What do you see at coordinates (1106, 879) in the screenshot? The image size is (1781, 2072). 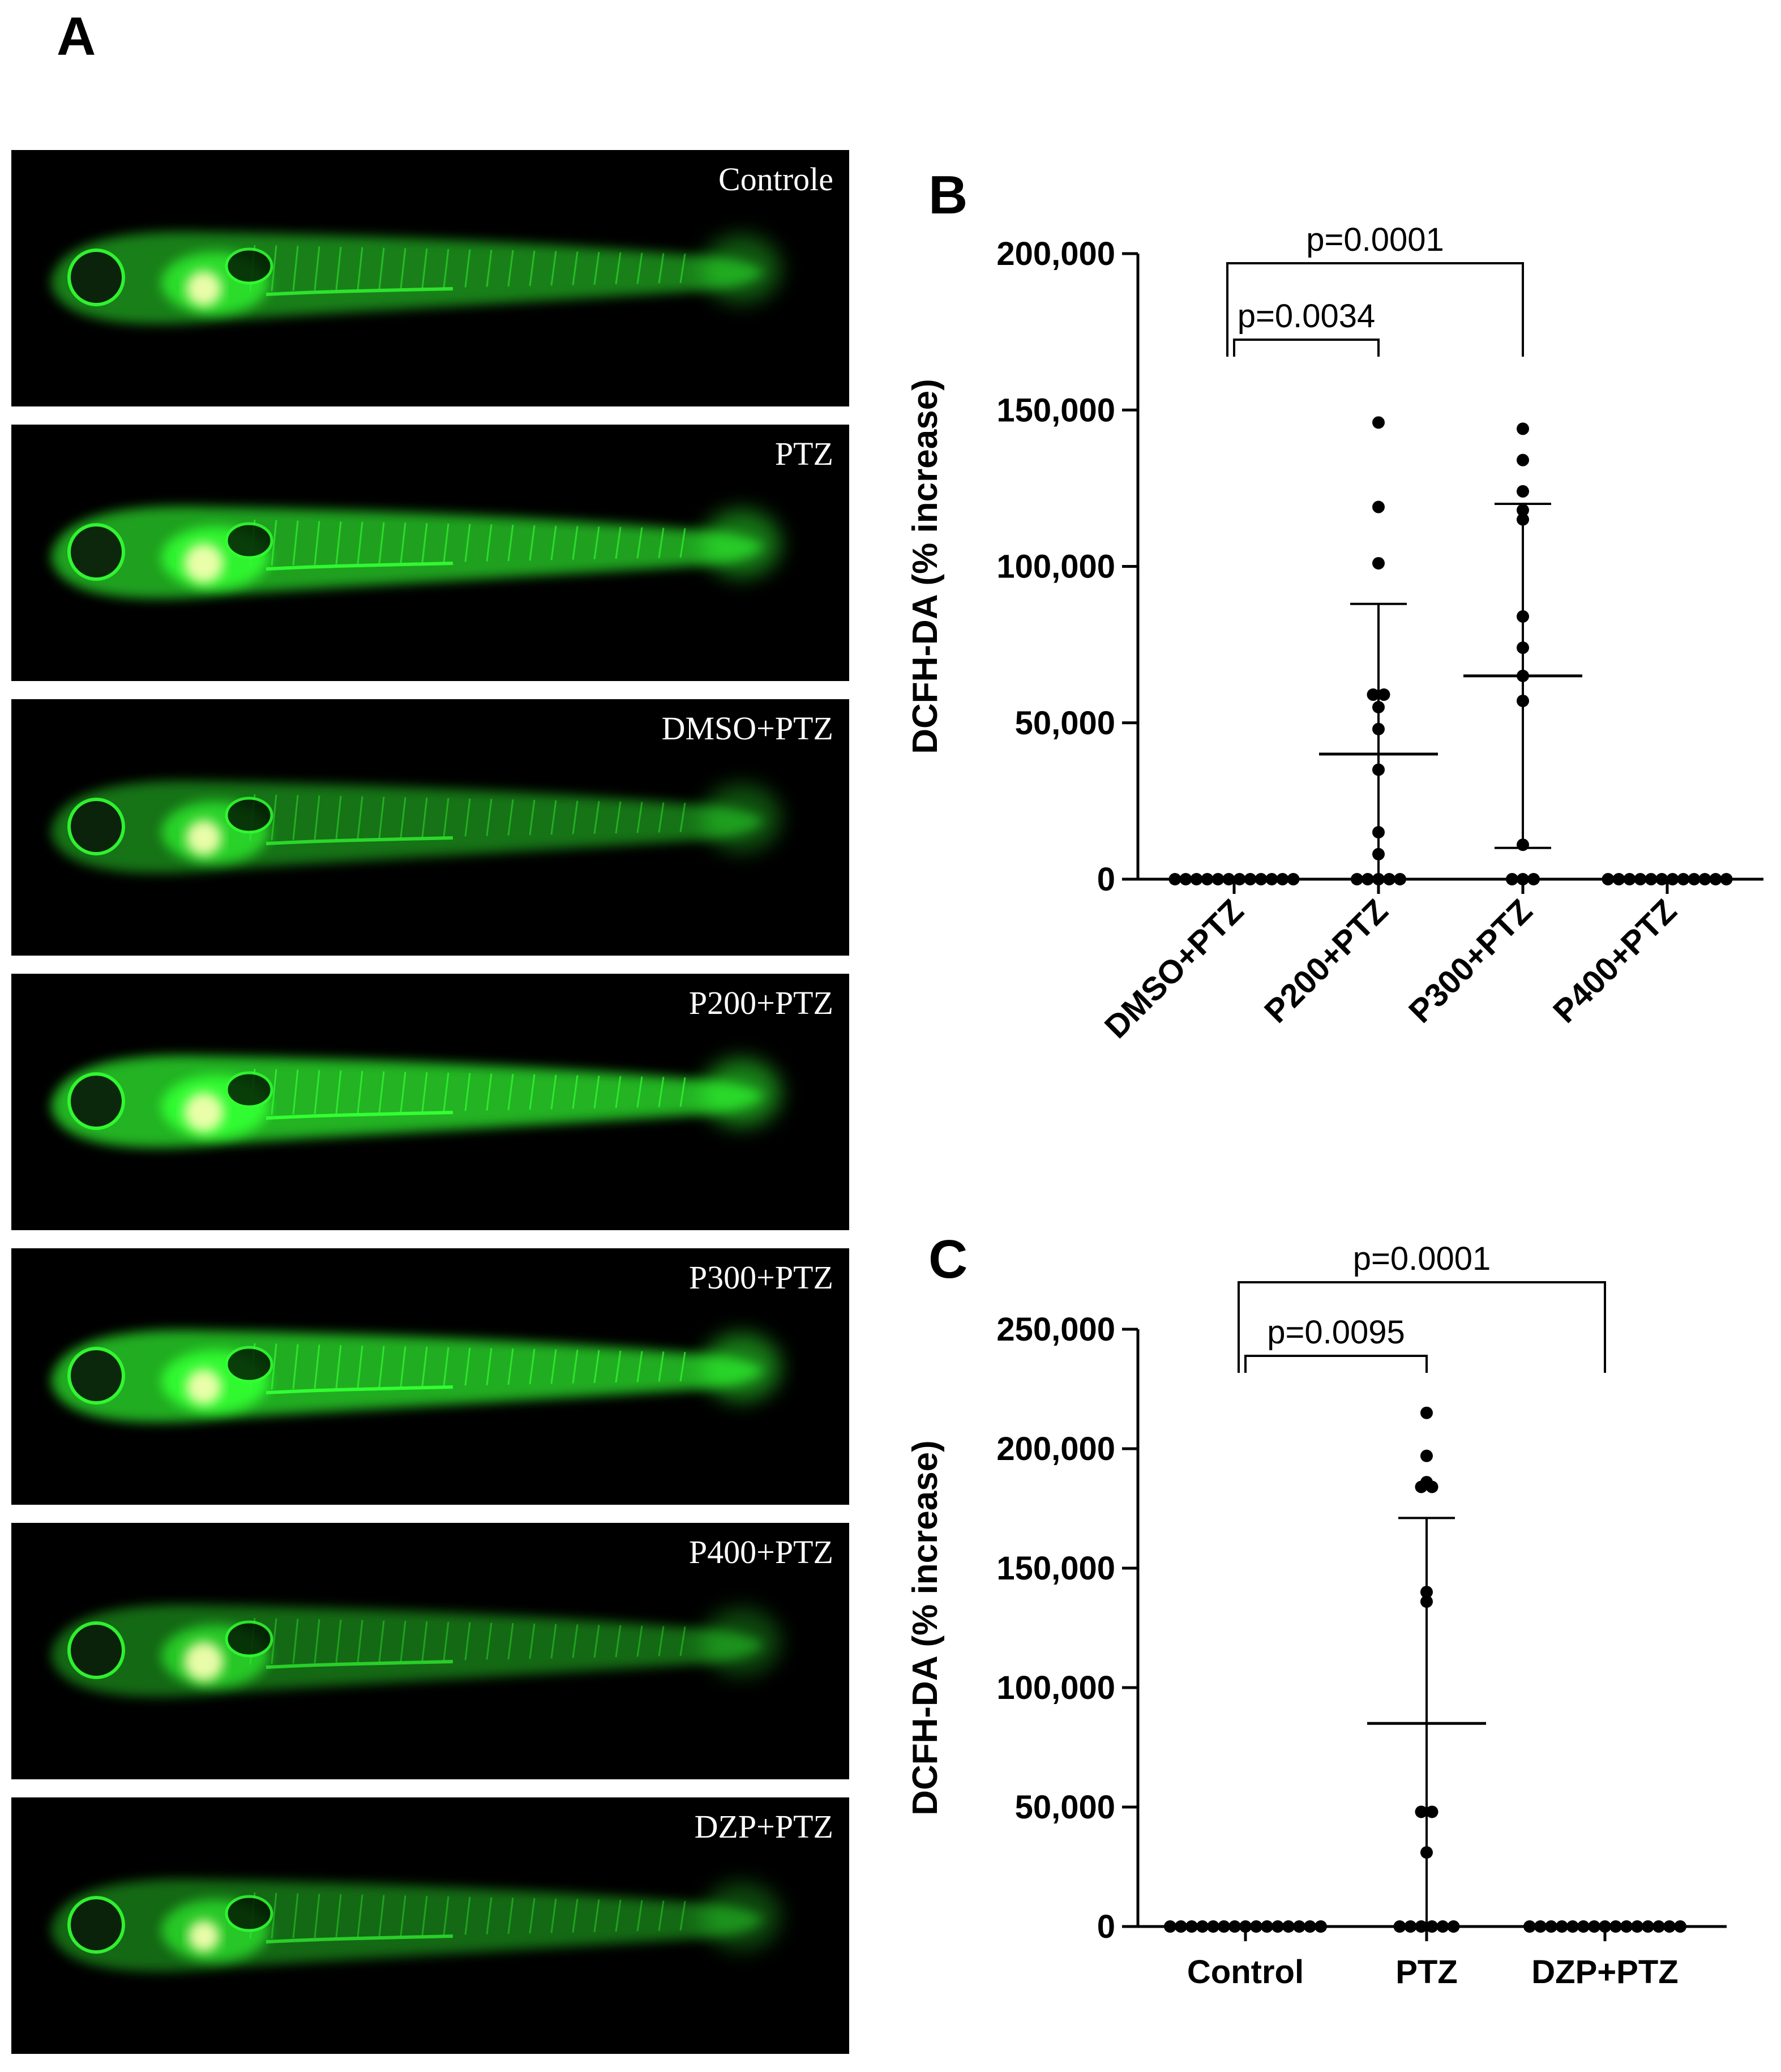 I see `chart-b-y-tick-label: 0` at bounding box center [1106, 879].